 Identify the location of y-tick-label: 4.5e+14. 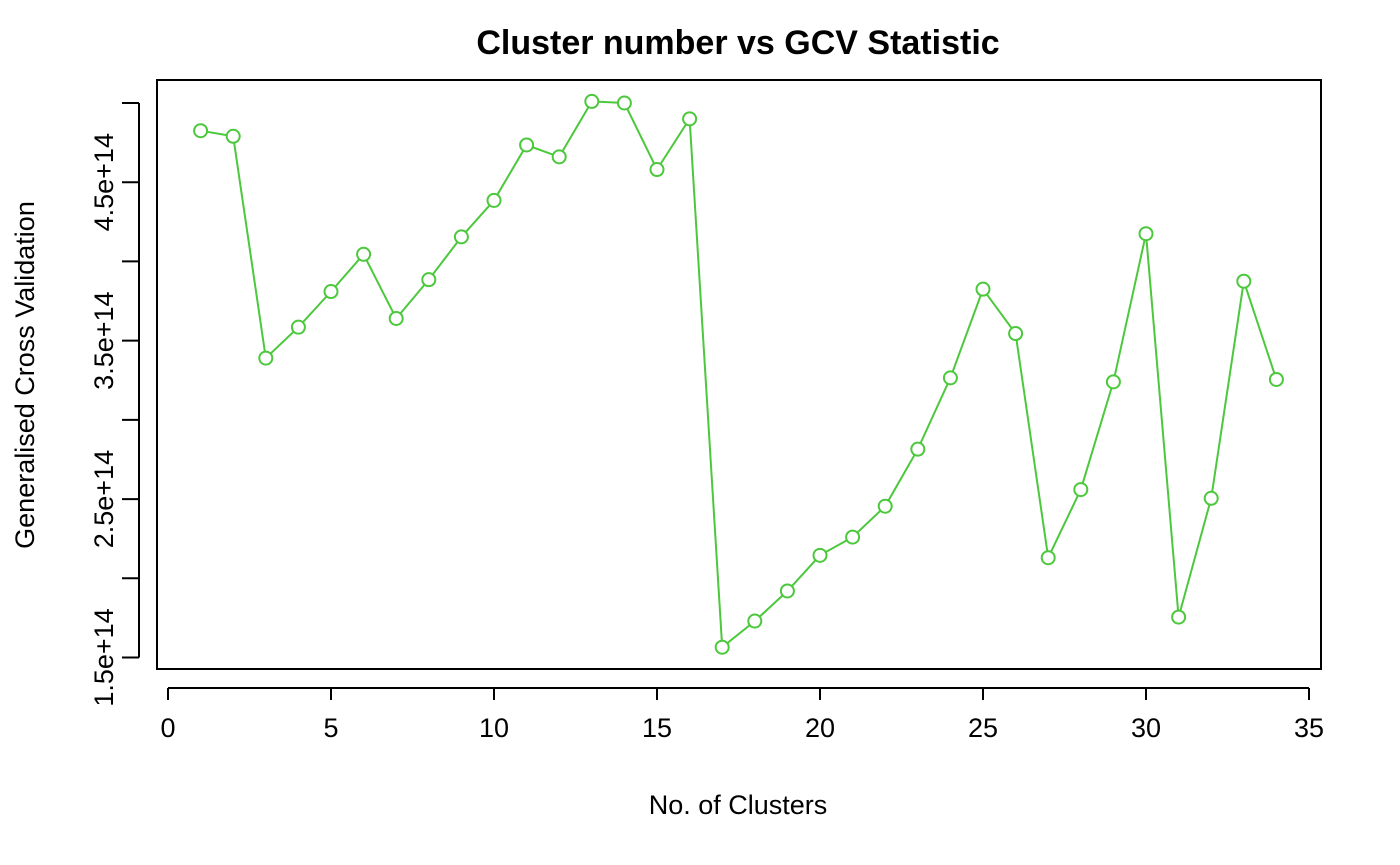
(104, 182).